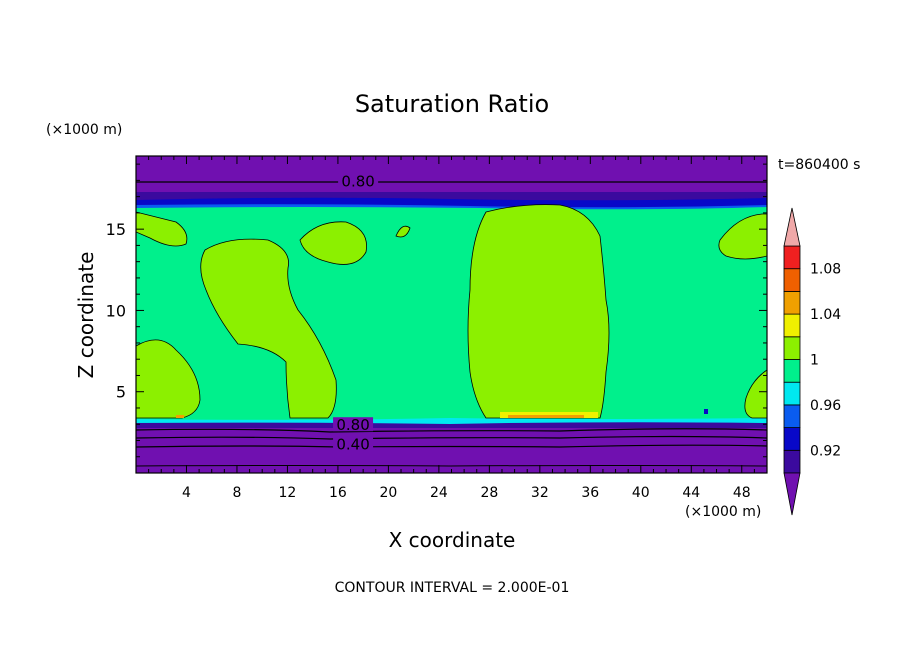 The width and height of the screenshot is (904, 654). Describe the element at coordinates (706, 411) in the screenshot. I see `spot-blue` at that location.